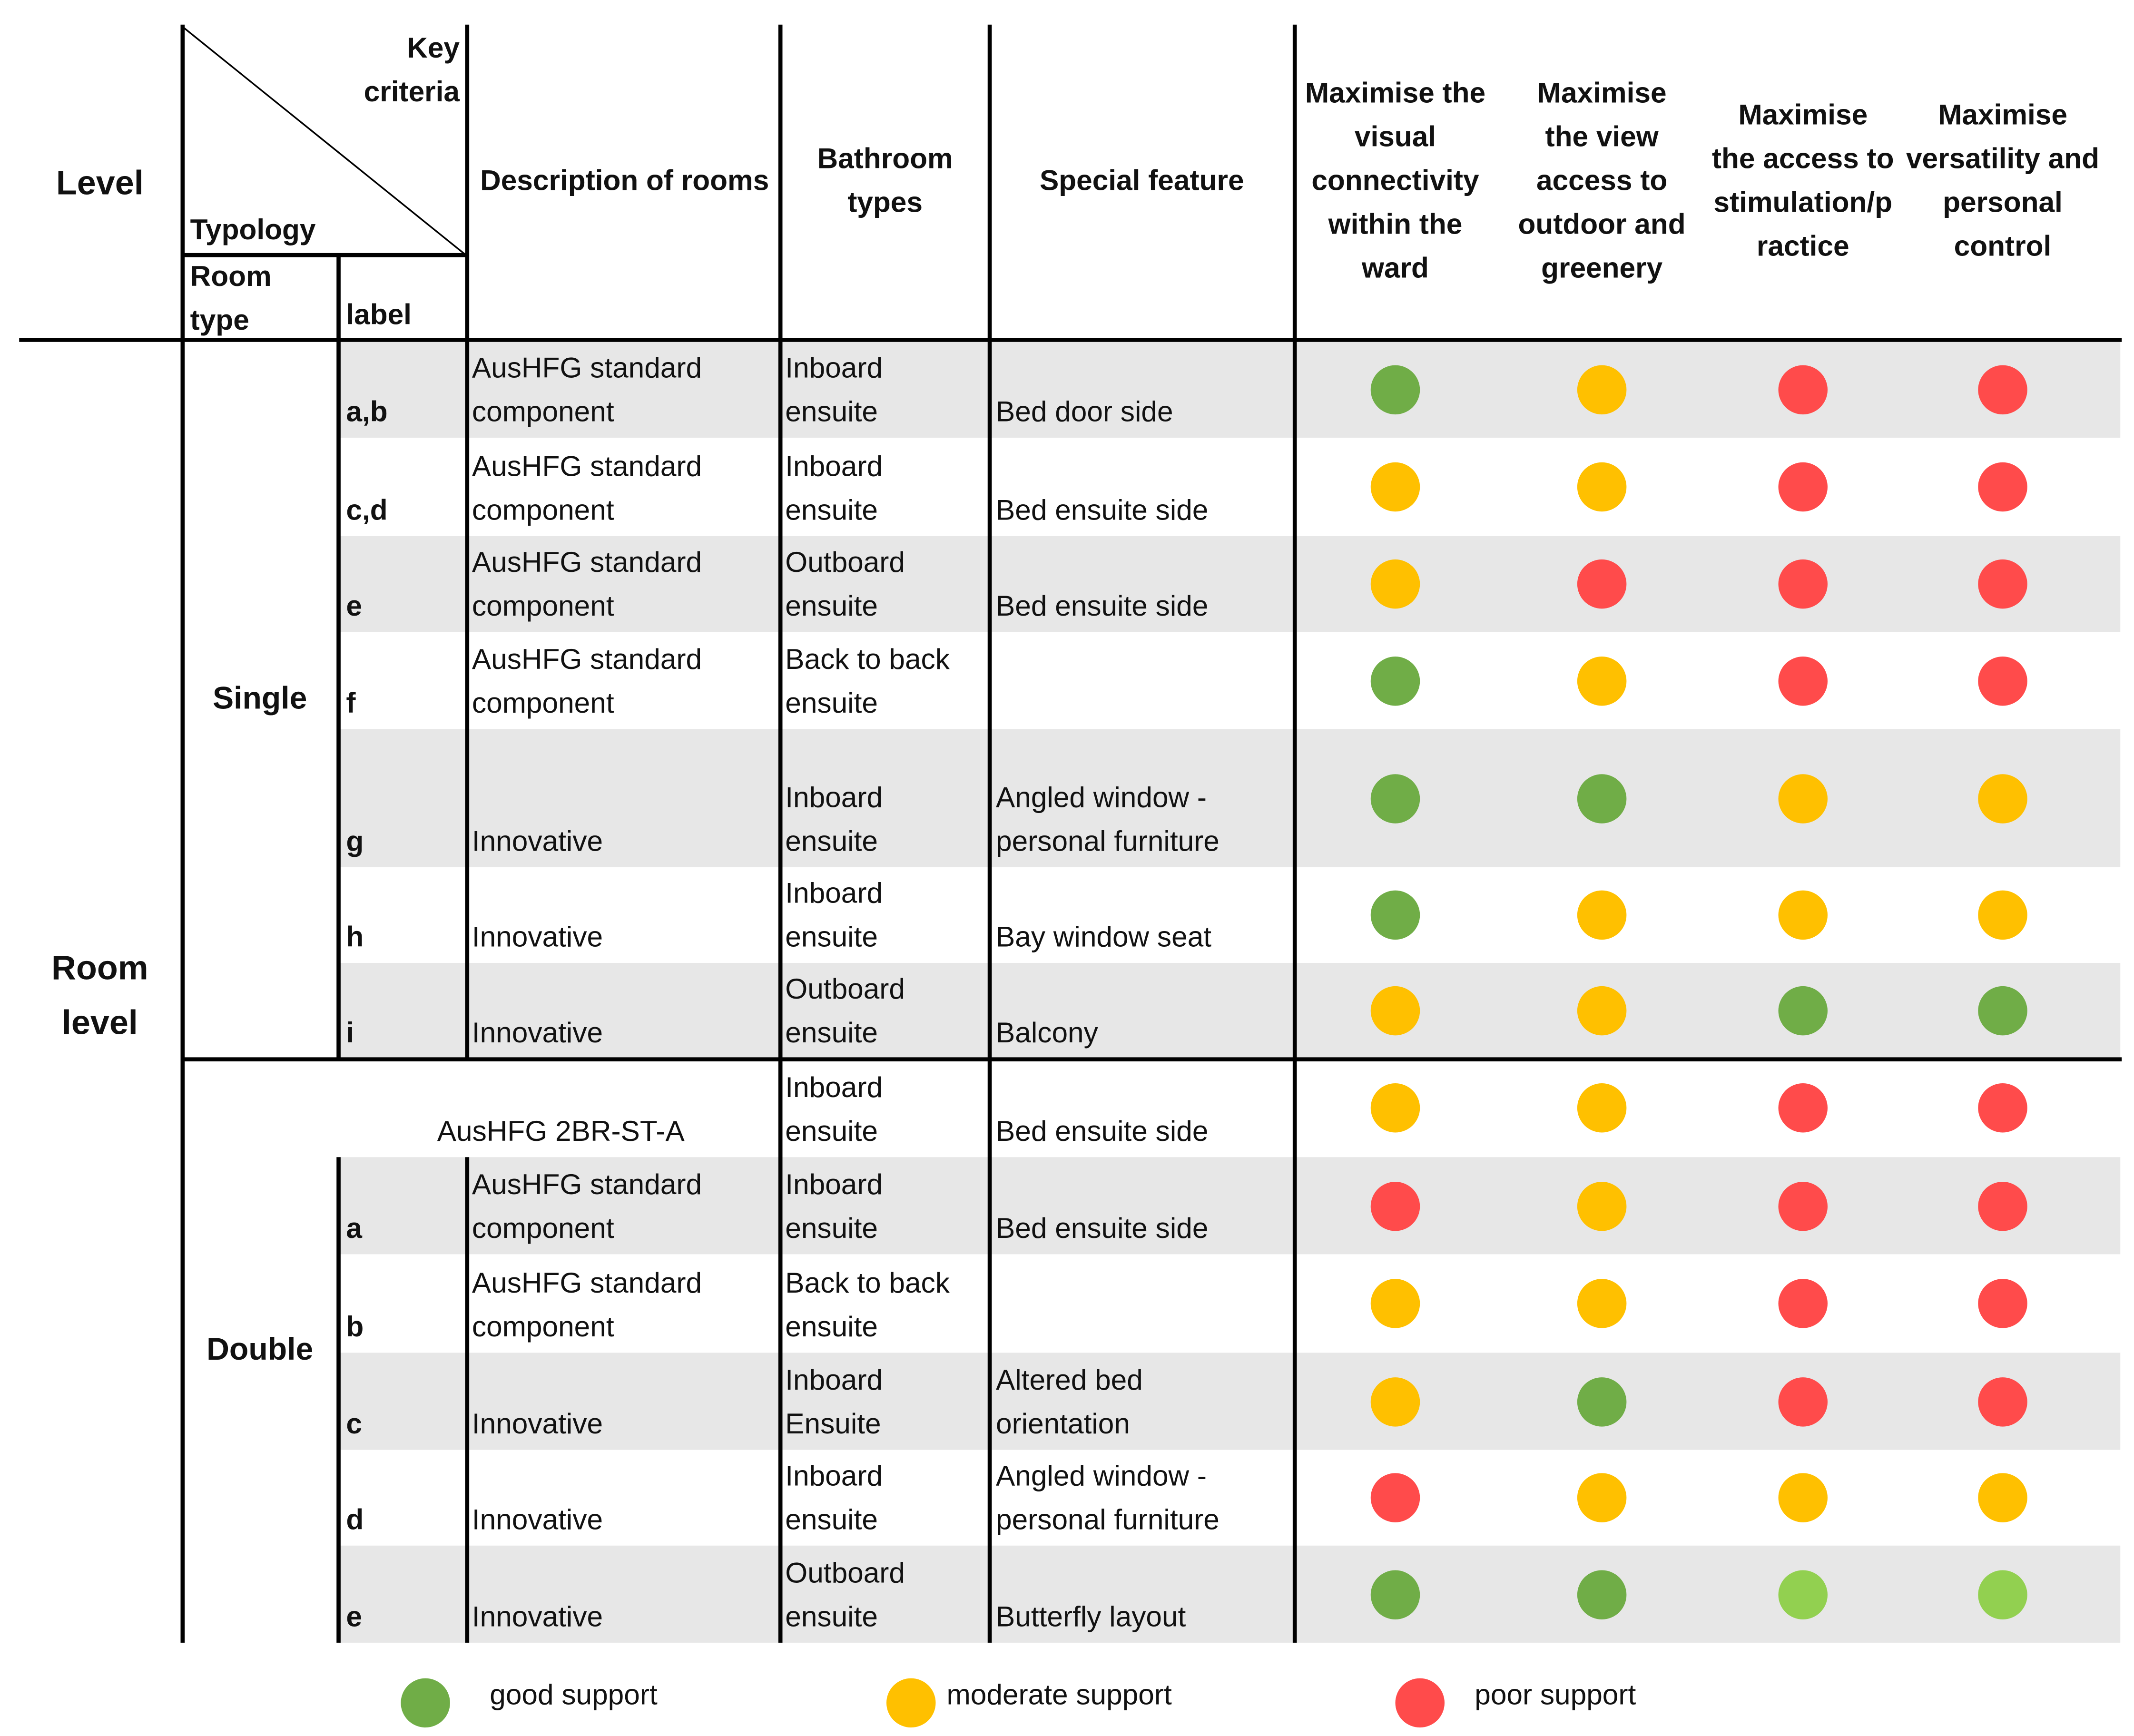 The height and width of the screenshot is (1736, 2134). What do you see at coordinates (2003, 247) in the screenshot?
I see `criteria-header-line: control` at bounding box center [2003, 247].